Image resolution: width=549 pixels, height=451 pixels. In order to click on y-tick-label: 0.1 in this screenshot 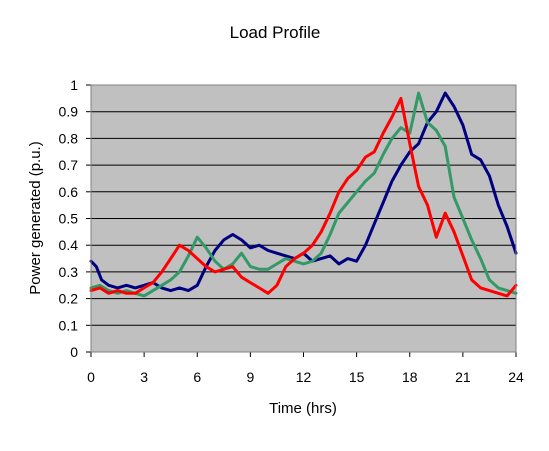, I will do `click(69, 325)`.